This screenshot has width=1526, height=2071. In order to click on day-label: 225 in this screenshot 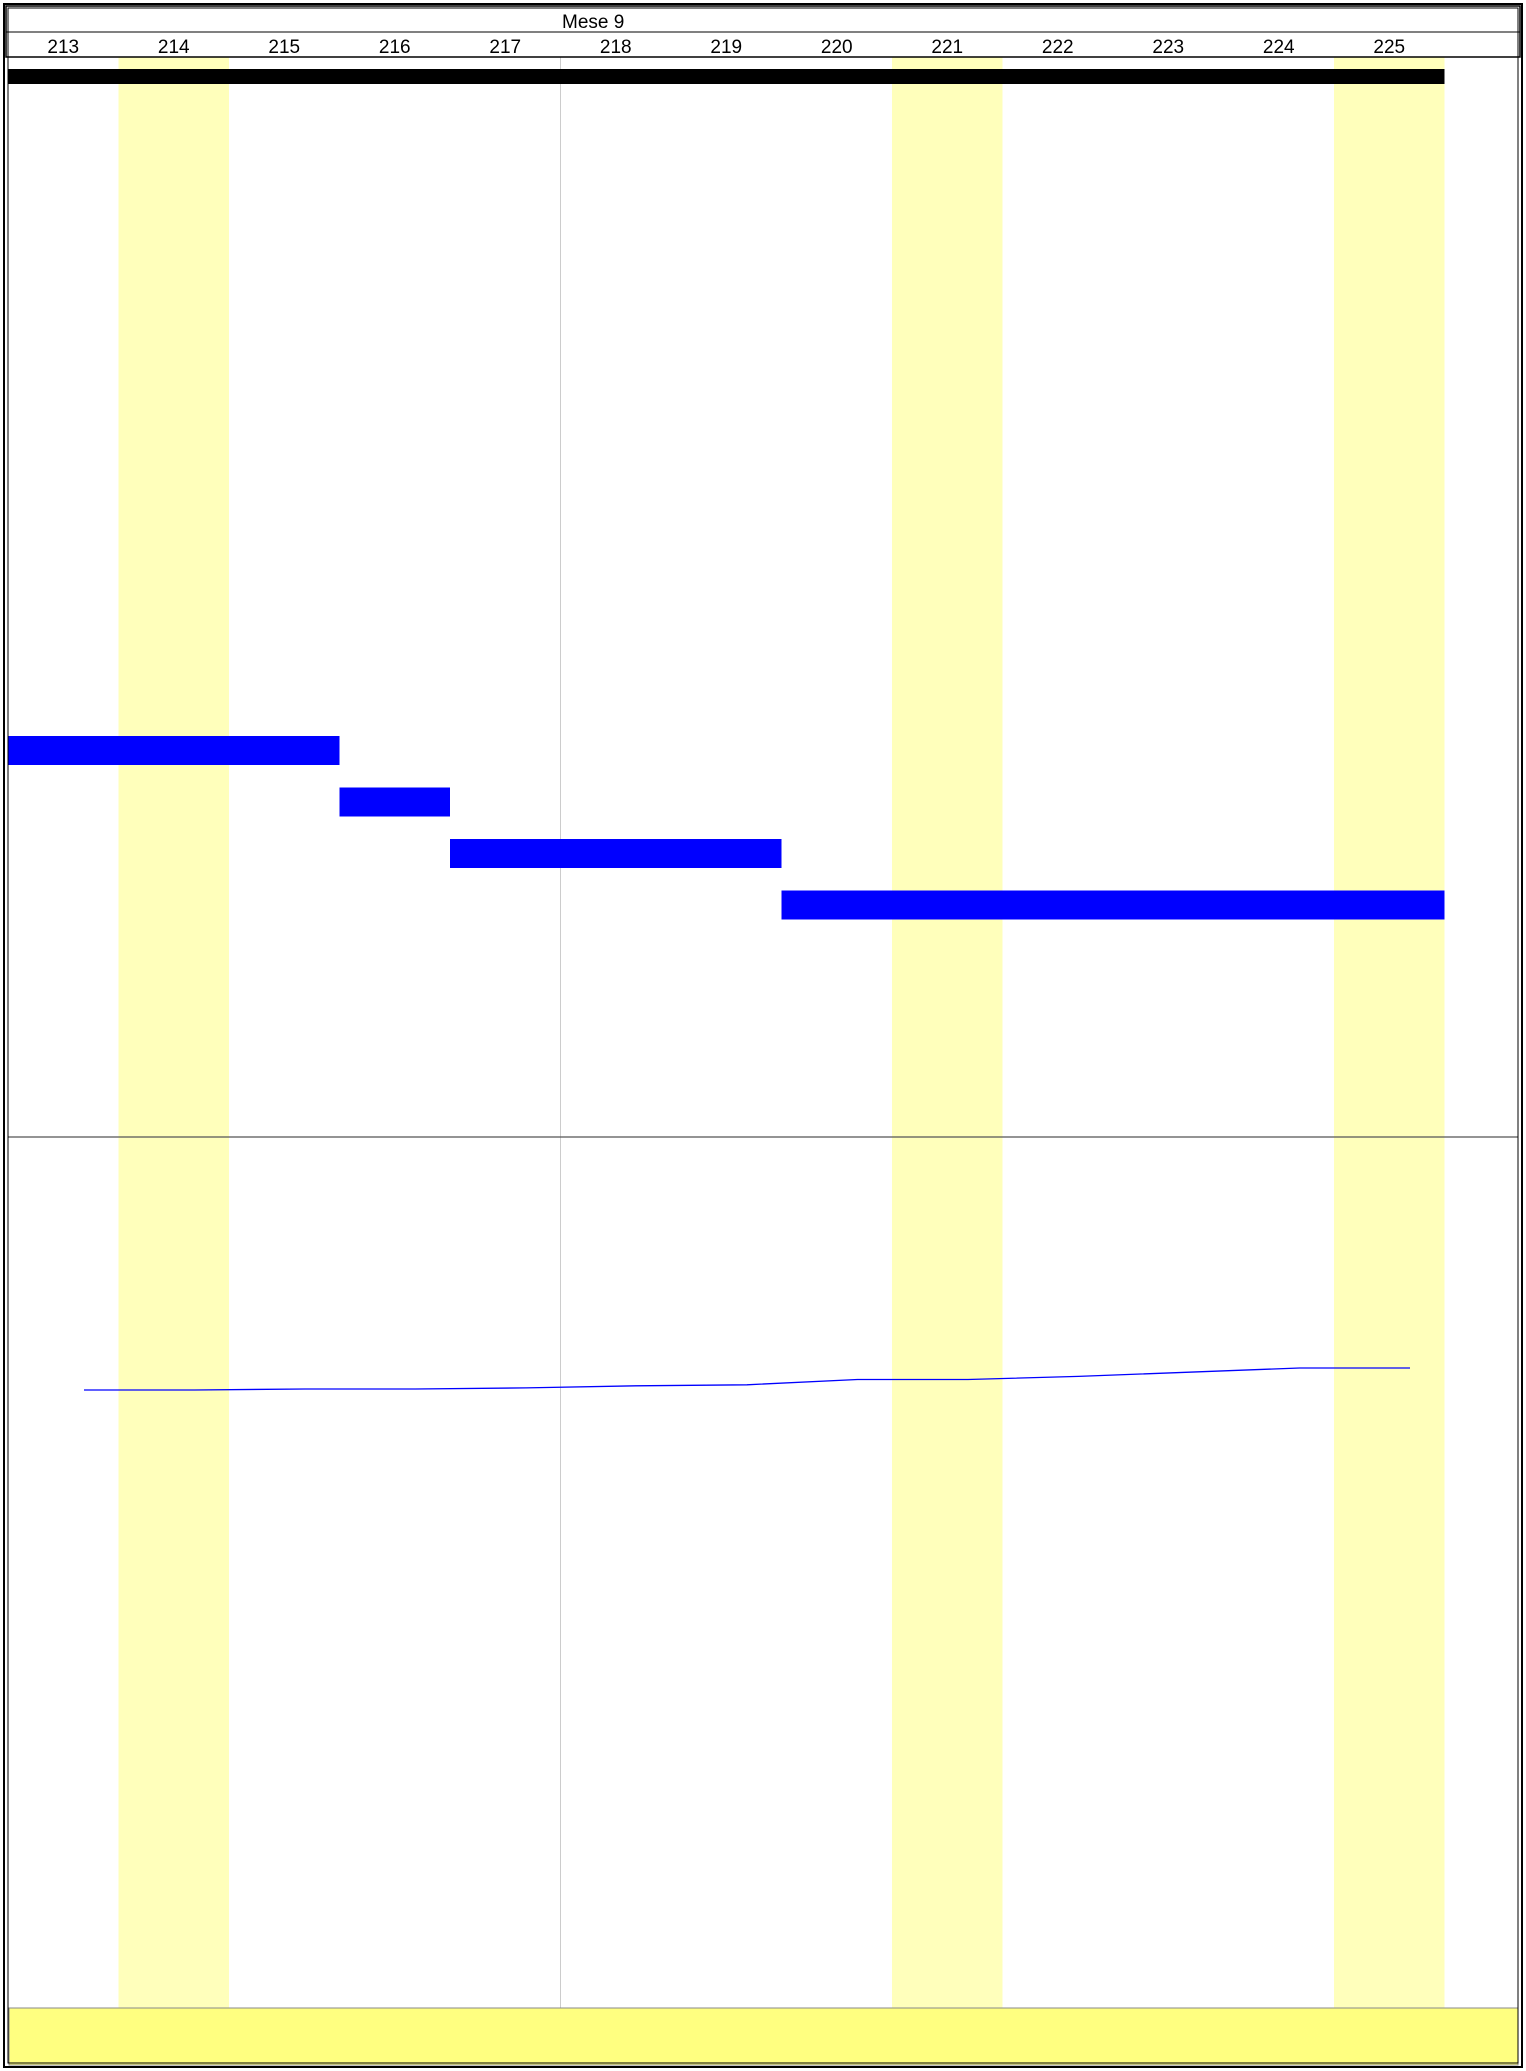, I will do `click(1389, 47)`.